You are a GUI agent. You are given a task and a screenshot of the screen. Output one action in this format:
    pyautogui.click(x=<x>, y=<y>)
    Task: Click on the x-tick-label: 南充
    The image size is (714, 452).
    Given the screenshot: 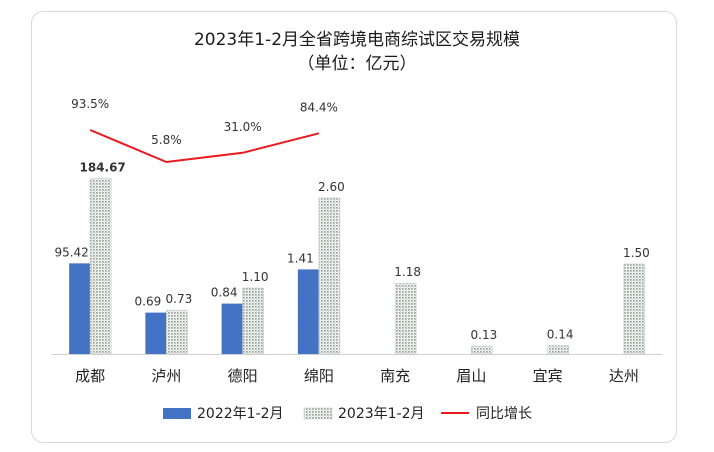 What is the action you would take?
    pyautogui.click(x=395, y=376)
    